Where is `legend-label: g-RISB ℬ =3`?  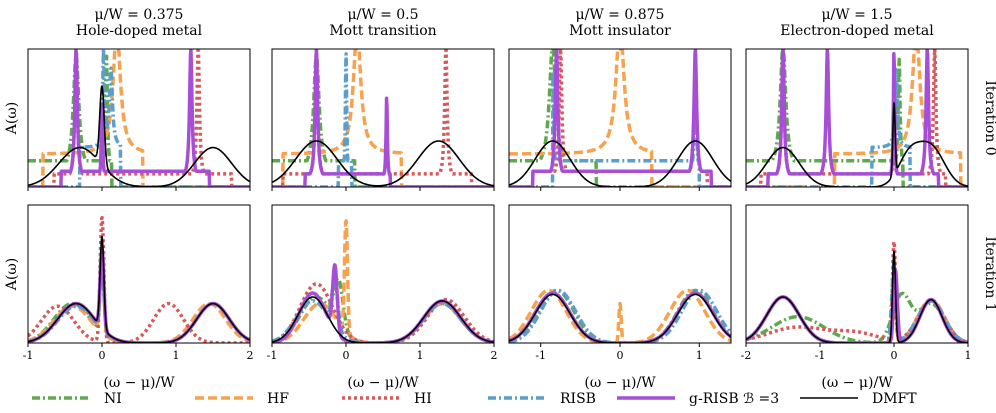
legend-label: g-RISB ℬ =3 is located at coordinates (734, 399).